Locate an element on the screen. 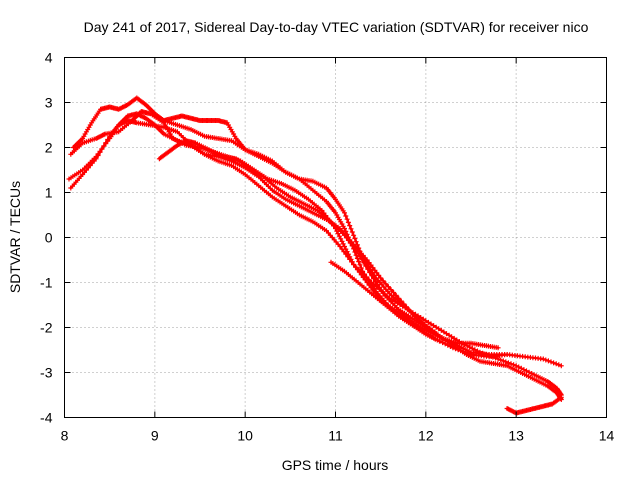 This screenshot has width=640, height=480. y-tick-label: 3 is located at coordinates (49, 103).